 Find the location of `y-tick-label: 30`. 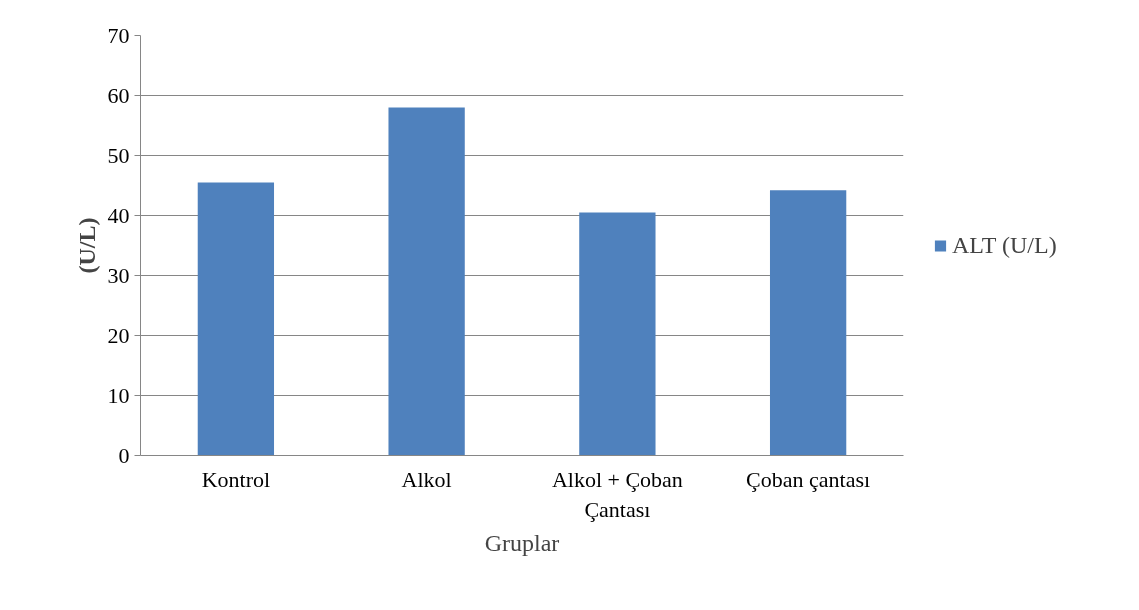

y-tick-label: 30 is located at coordinates (118, 275).